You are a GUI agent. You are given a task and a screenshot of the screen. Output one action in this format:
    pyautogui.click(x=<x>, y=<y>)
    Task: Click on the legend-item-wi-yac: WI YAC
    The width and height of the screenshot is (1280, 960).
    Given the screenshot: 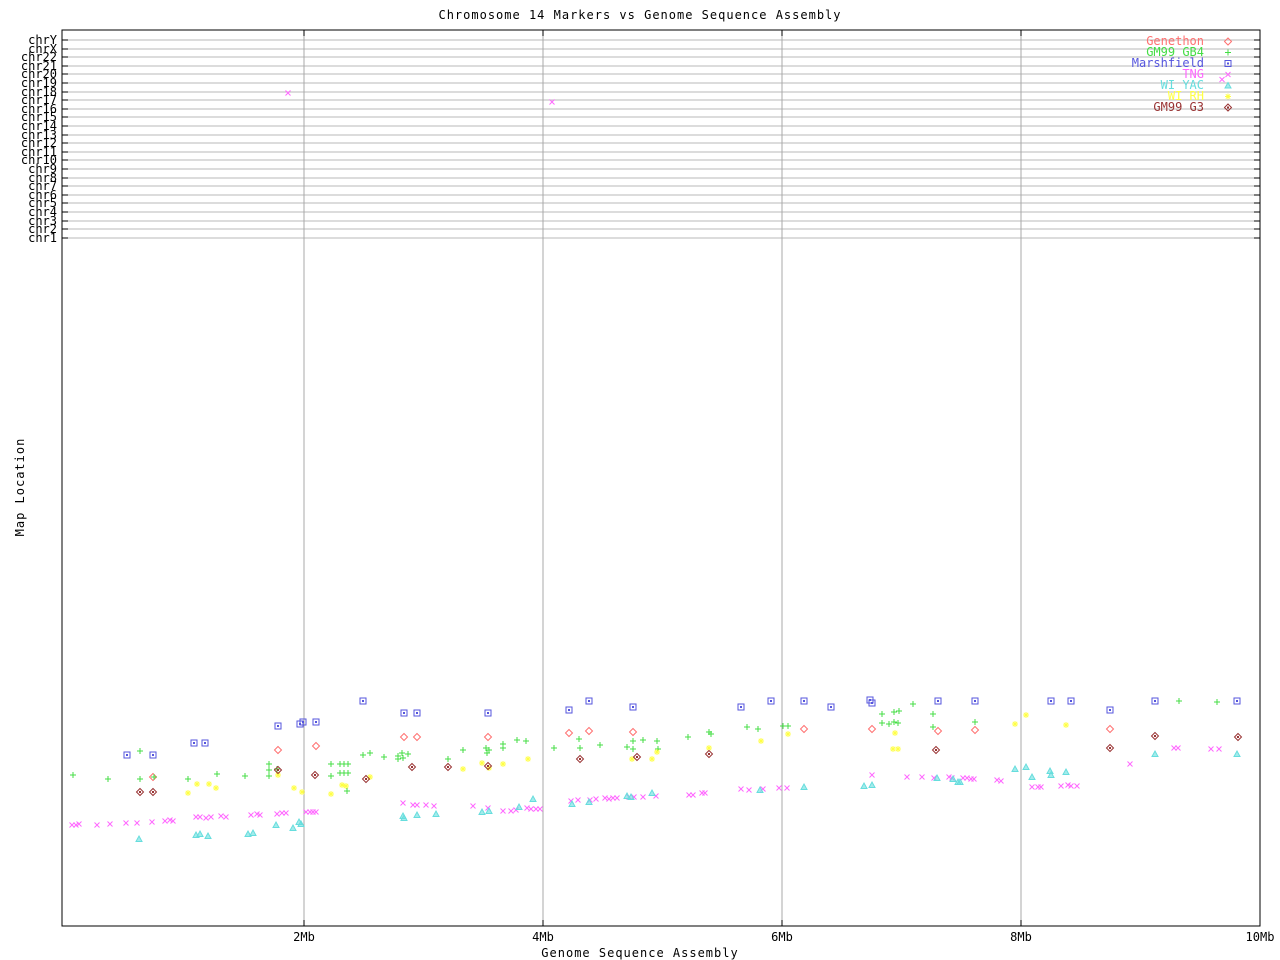 What is the action you would take?
    pyautogui.click(x=1170, y=85)
    